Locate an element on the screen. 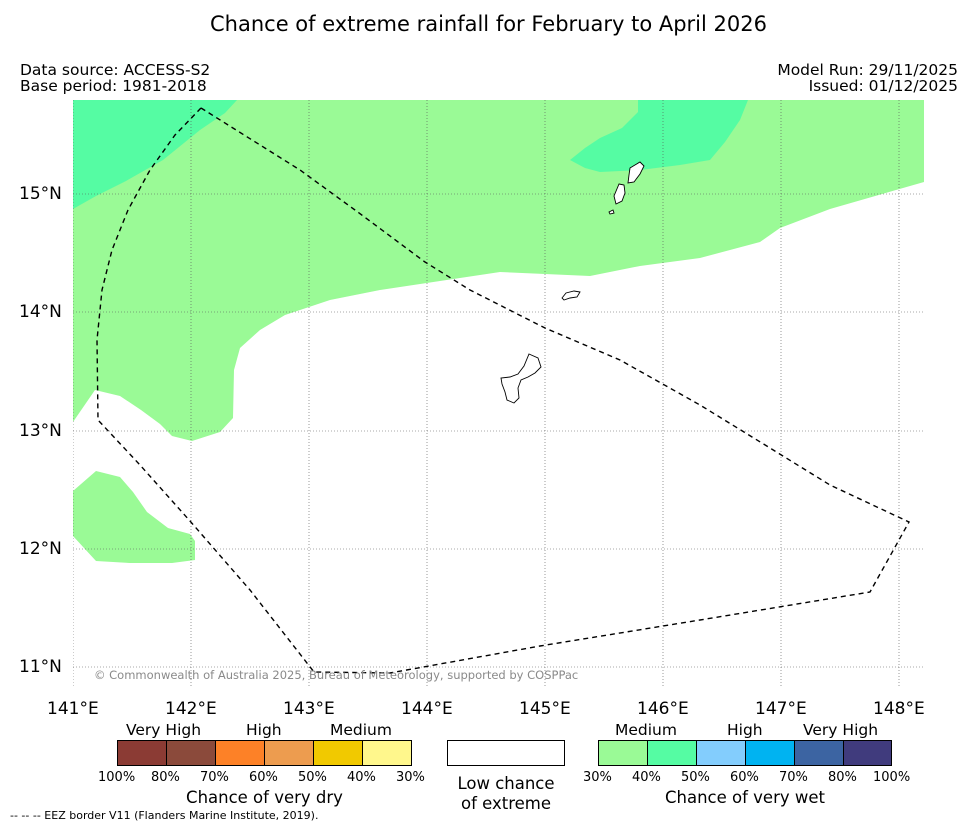  wet-tick-60: 60% is located at coordinates (744, 777).